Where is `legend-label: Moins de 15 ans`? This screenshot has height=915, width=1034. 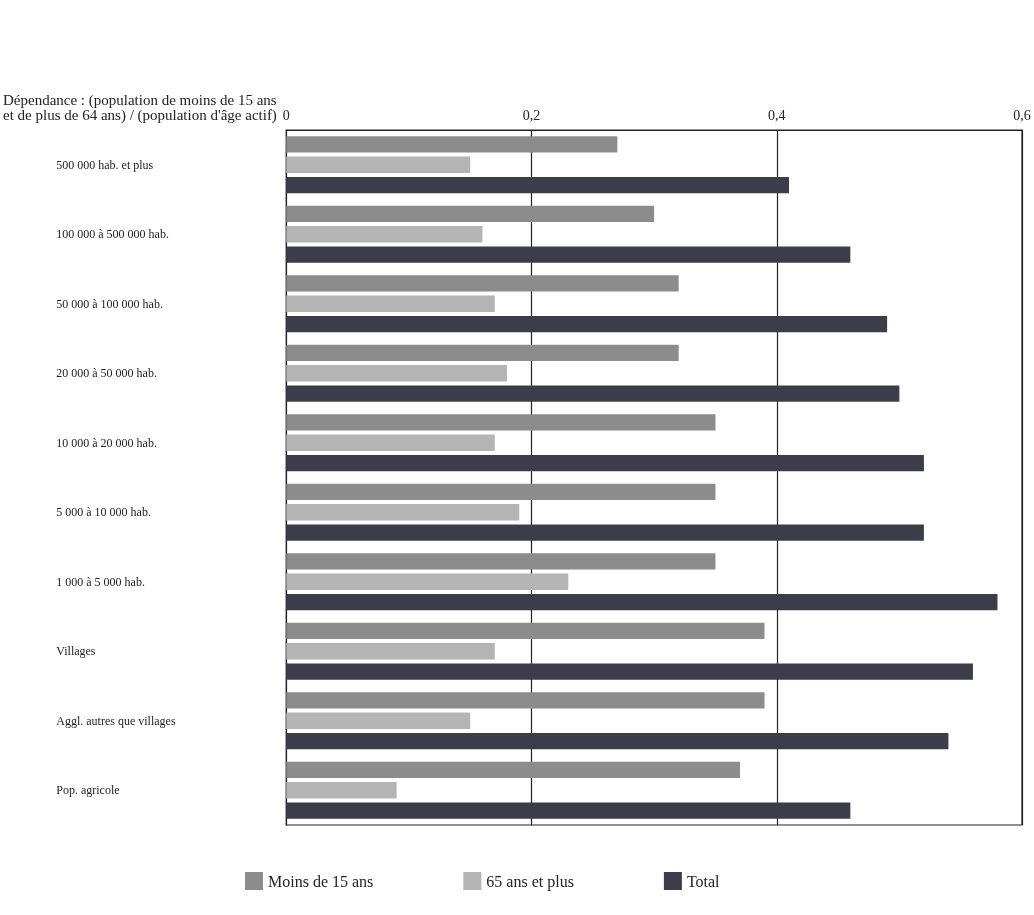 legend-label: Moins de 15 ans is located at coordinates (321, 881).